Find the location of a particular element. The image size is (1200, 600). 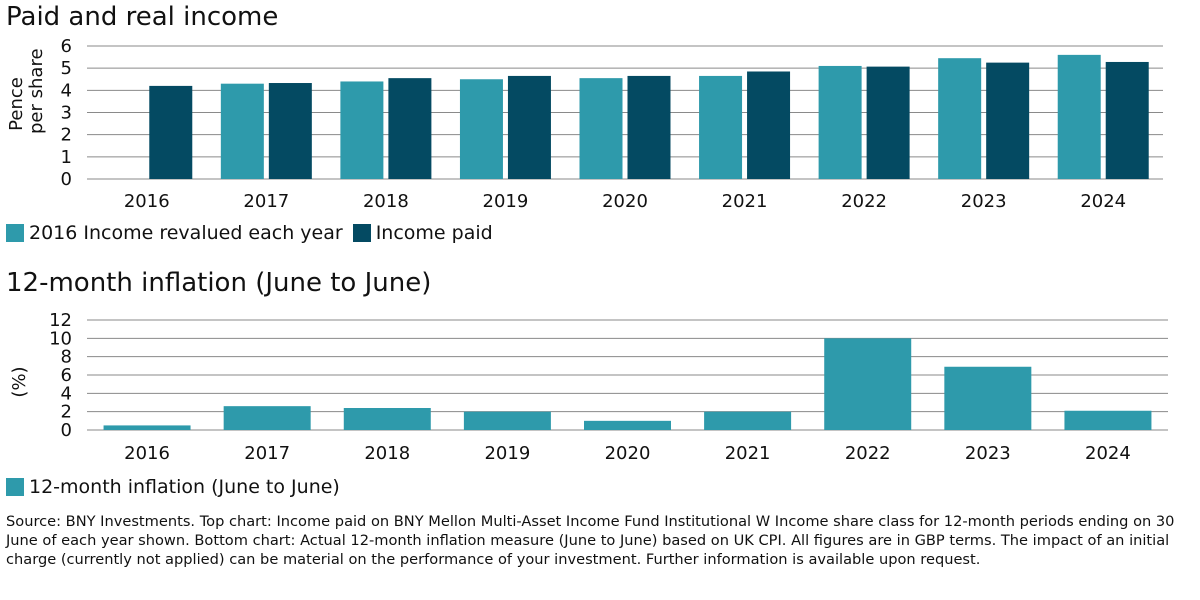

legend-inflation: 12-month inflation (June to June) is located at coordinates (178, 487).